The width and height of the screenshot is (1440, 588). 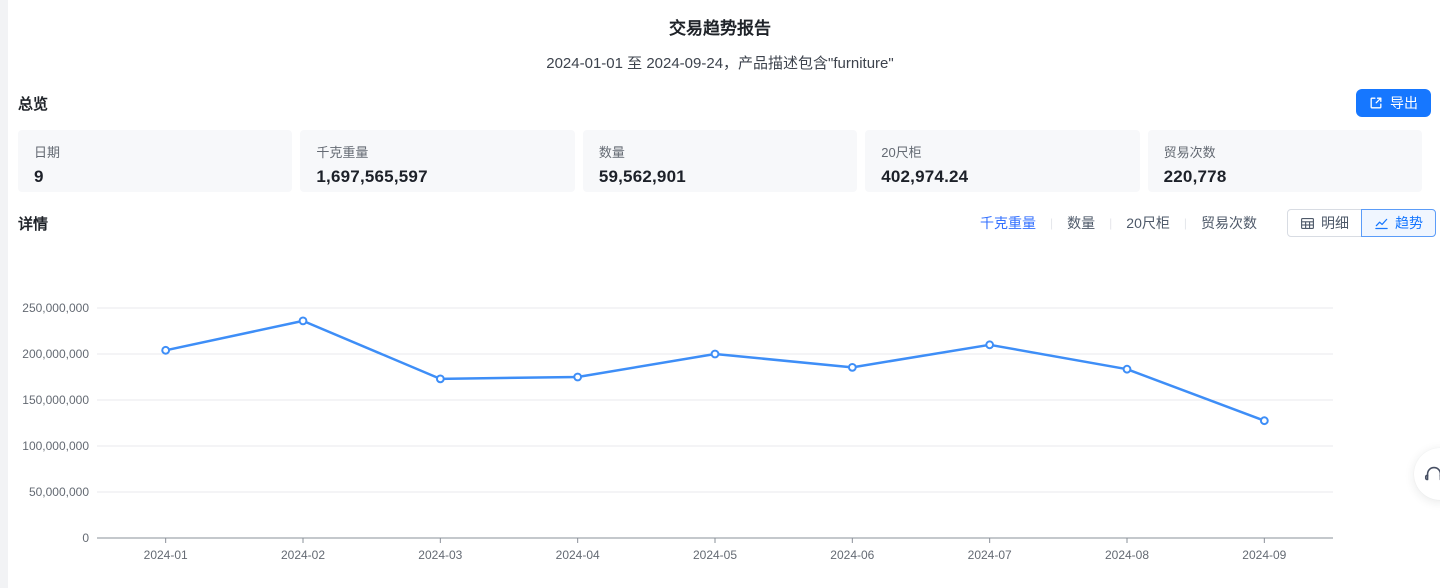 What do you see at coordinates (715, 555) in the screenshot?
I see `x-axis-label: 2024-05` at bounding box center [715, 555].